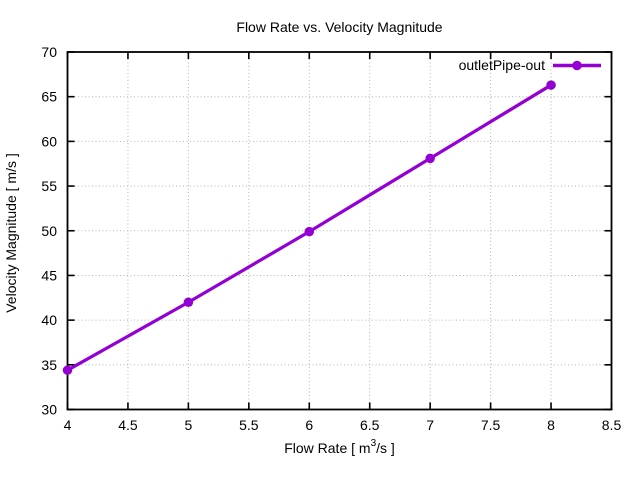  What do you see at coordinates (49, 141) in the screenshot?
I see `y-tick-label: 60` at bounding box center [49, 141].